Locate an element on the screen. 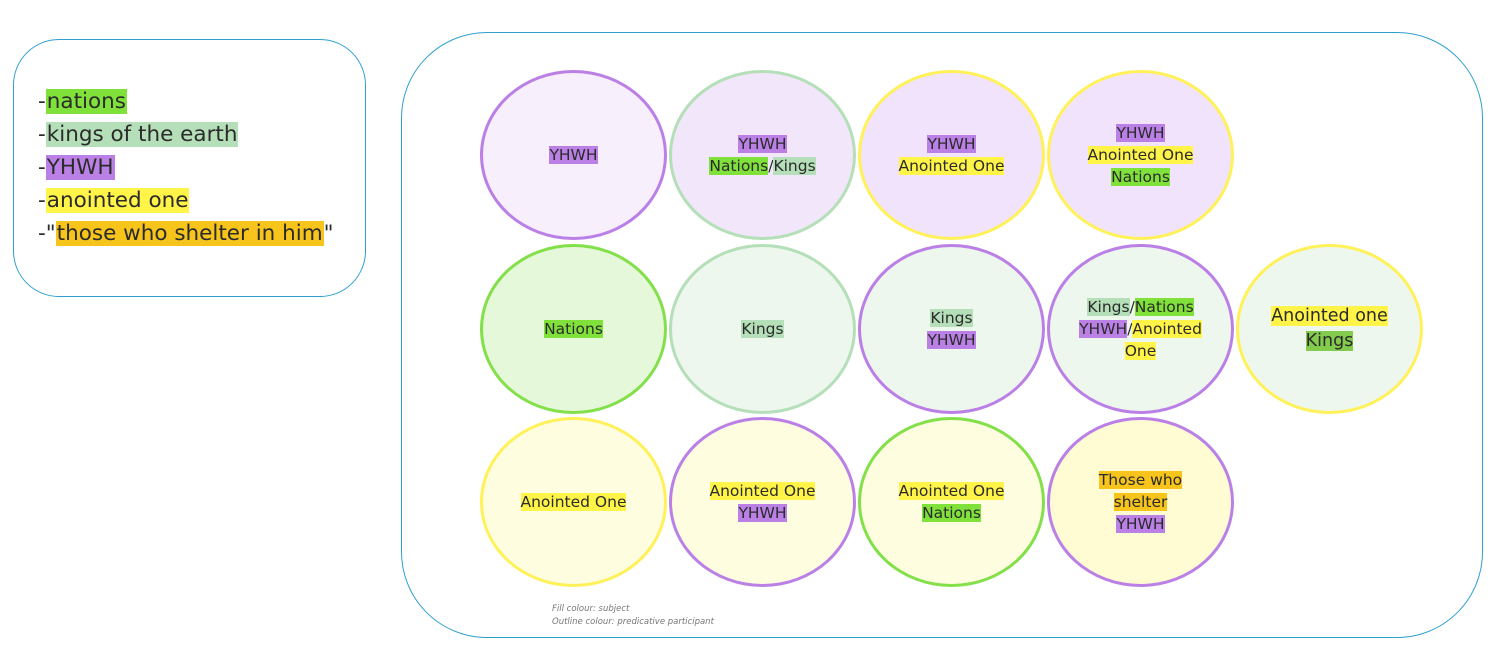 The image size is (1506, 663). ellipse-text-line: shelter is located at coordinates (1140, 502).